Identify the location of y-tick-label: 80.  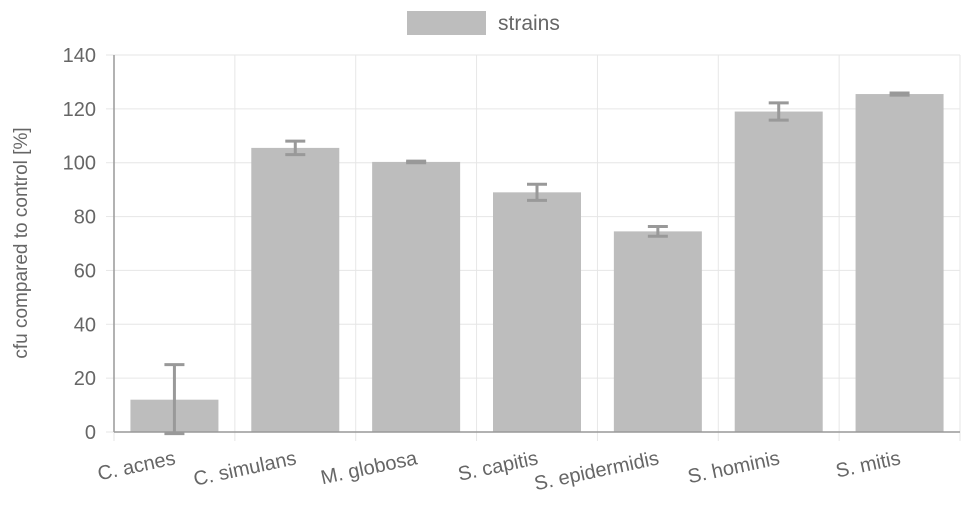
(85, 218).